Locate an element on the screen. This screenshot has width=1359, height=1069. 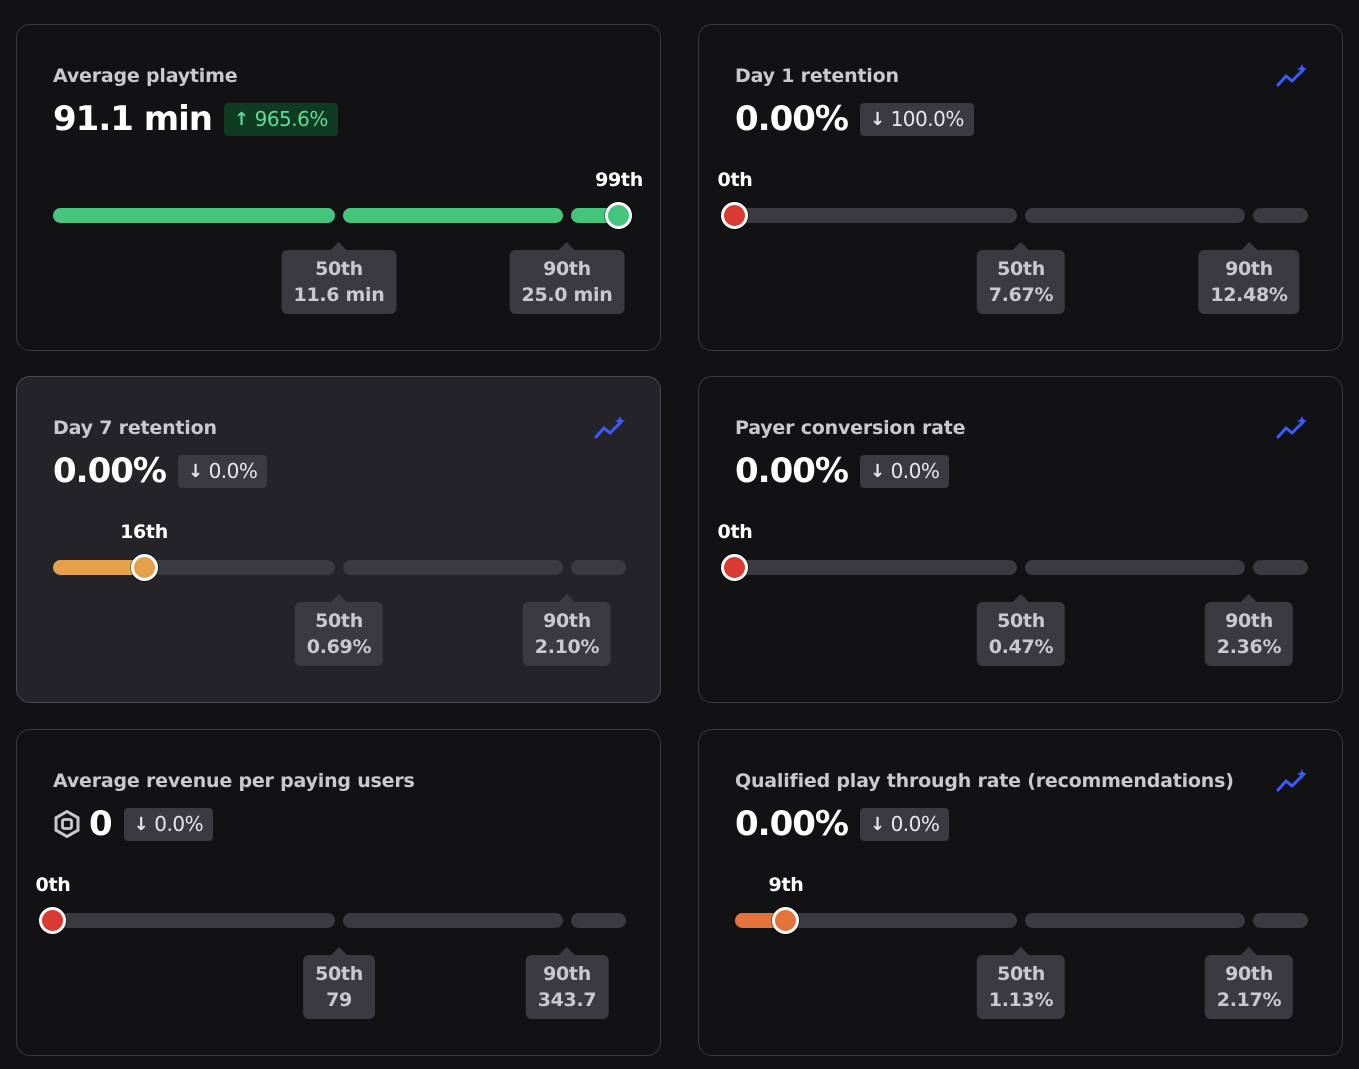
p90-value: 2.36% is located at coordinates (1249, 647).